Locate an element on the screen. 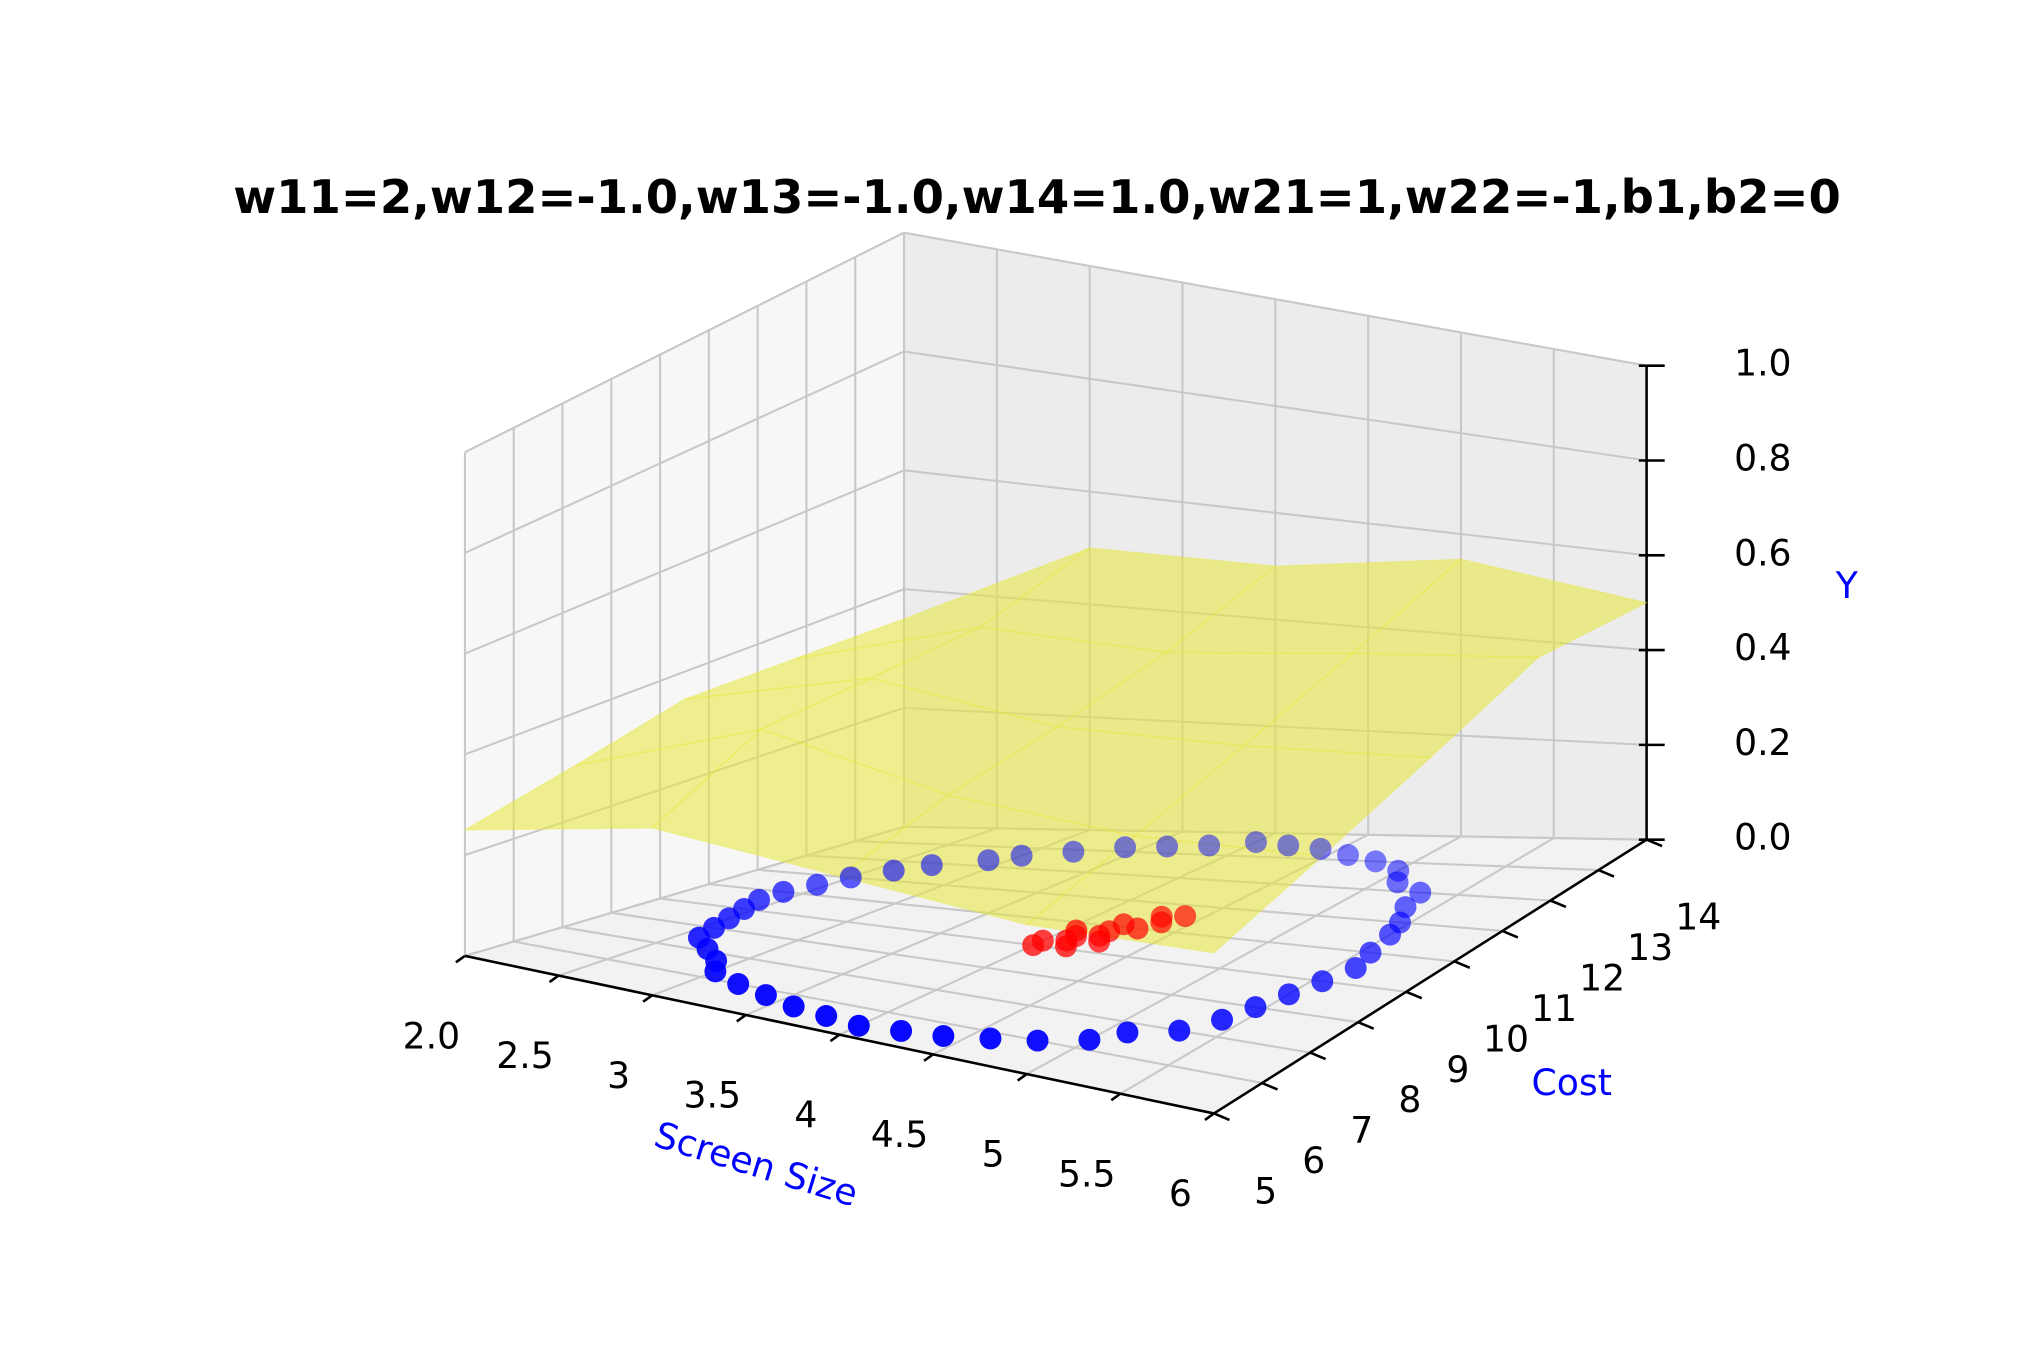 The width and height of the screenshot is (2025, 1350). x-tick-label: 2.0 is located at coordinates (432, 1036).